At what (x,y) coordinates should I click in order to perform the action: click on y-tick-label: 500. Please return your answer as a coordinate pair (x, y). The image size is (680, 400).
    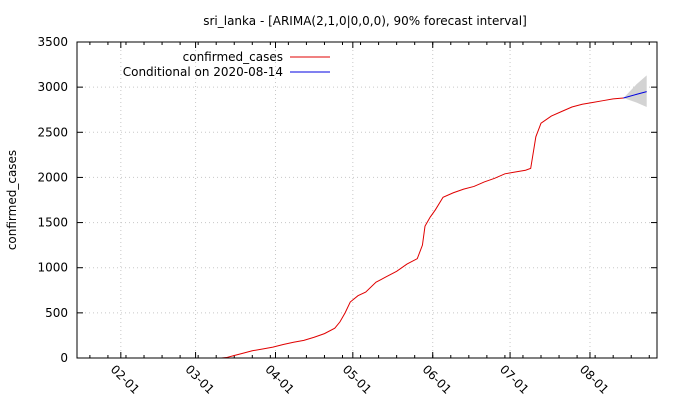
    Looking at the image, I should click on (56, 313).